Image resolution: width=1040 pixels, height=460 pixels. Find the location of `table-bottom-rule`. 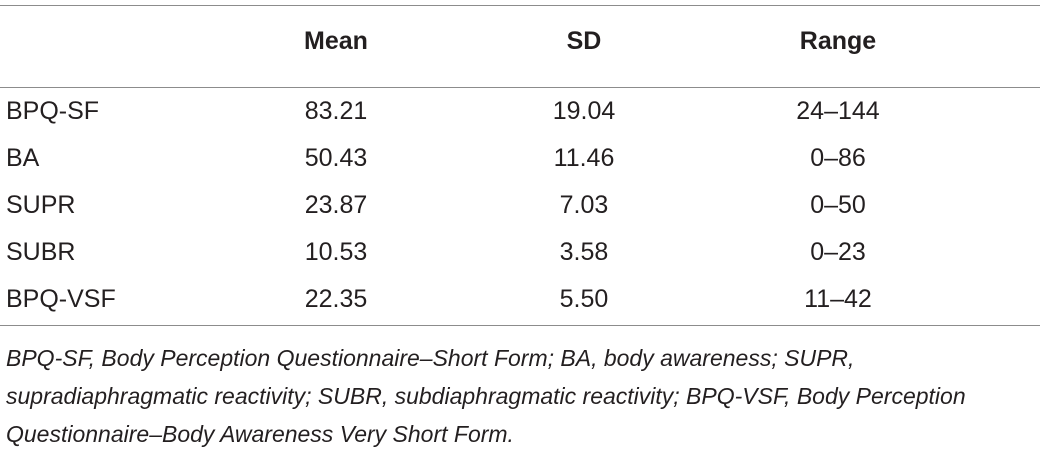

table-bottom-rule is located at coordinates (520, 325).